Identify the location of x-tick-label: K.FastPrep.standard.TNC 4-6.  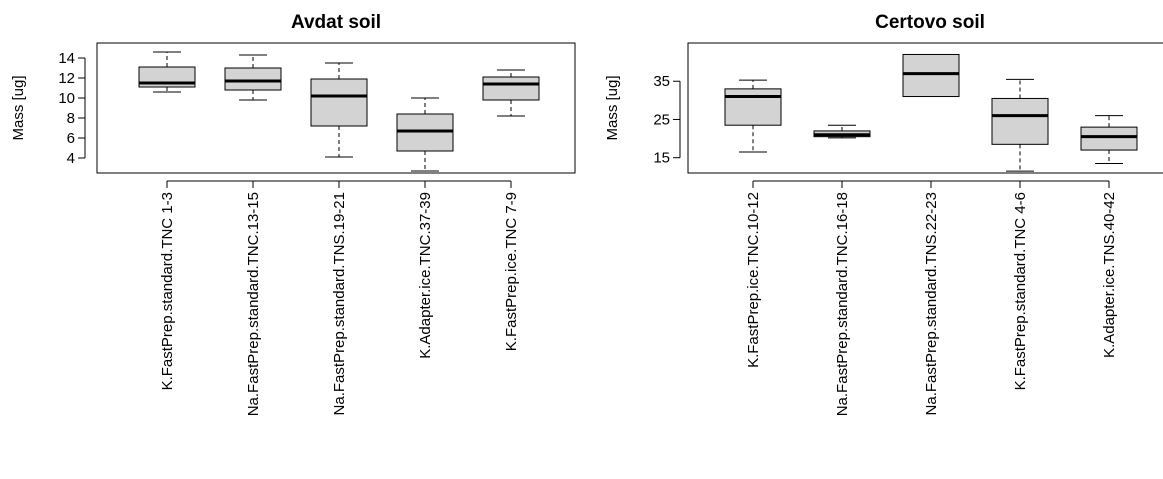
(1020, 291).